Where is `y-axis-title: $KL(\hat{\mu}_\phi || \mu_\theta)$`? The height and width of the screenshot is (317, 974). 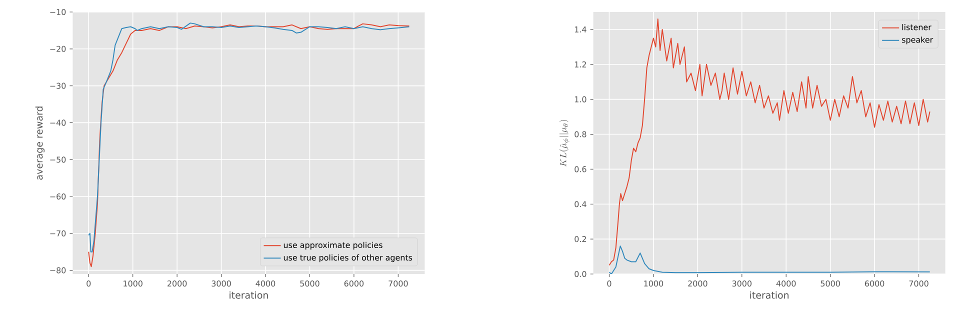 y-axis-title: $KL(\hat{\mu}_\phi || \mu_\theta)$ is located at coordinates (564, 143).